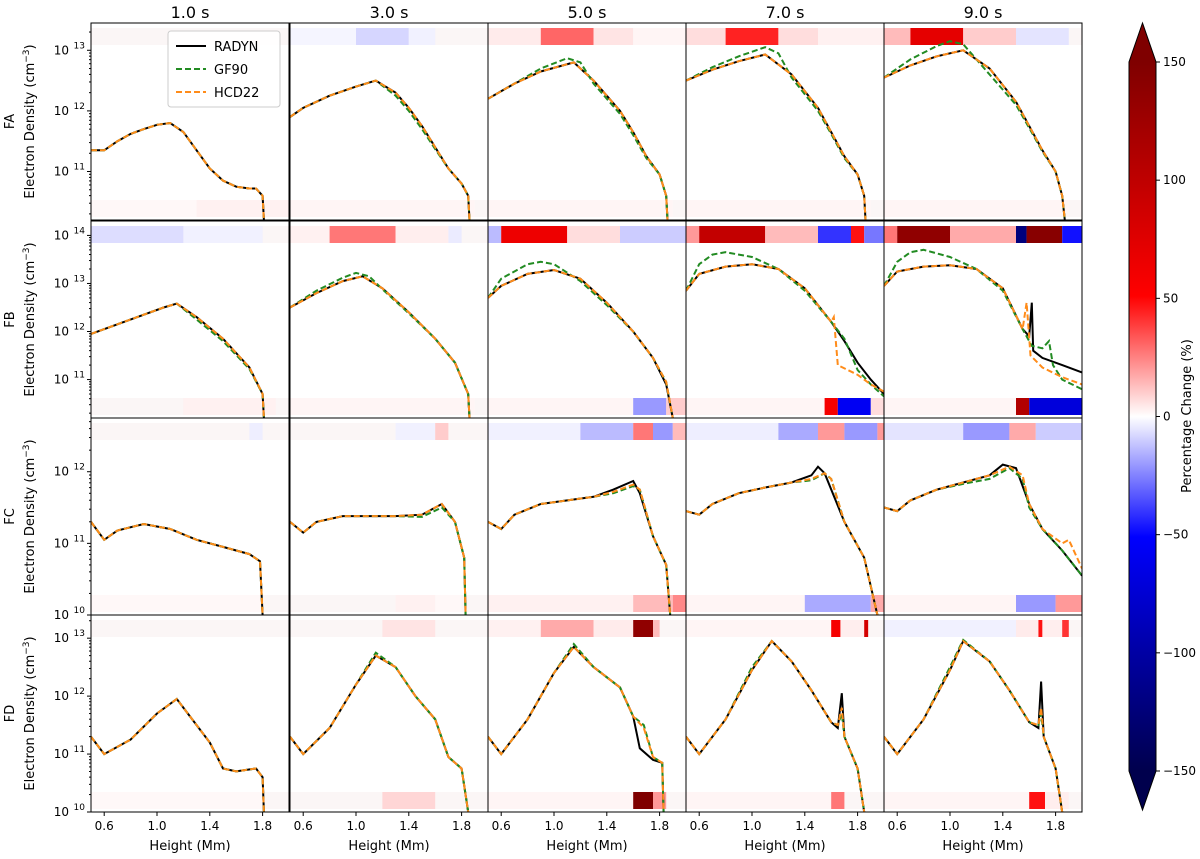  I want to click on y-label-suffix: ), so click(30, 244).